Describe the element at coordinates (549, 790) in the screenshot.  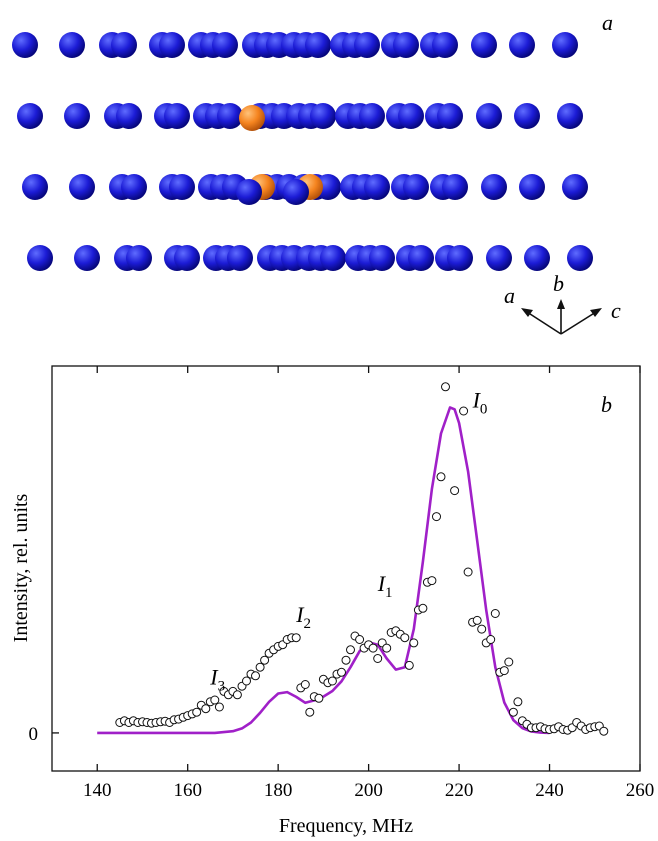
I see `x-tick-label: 240` at that location.